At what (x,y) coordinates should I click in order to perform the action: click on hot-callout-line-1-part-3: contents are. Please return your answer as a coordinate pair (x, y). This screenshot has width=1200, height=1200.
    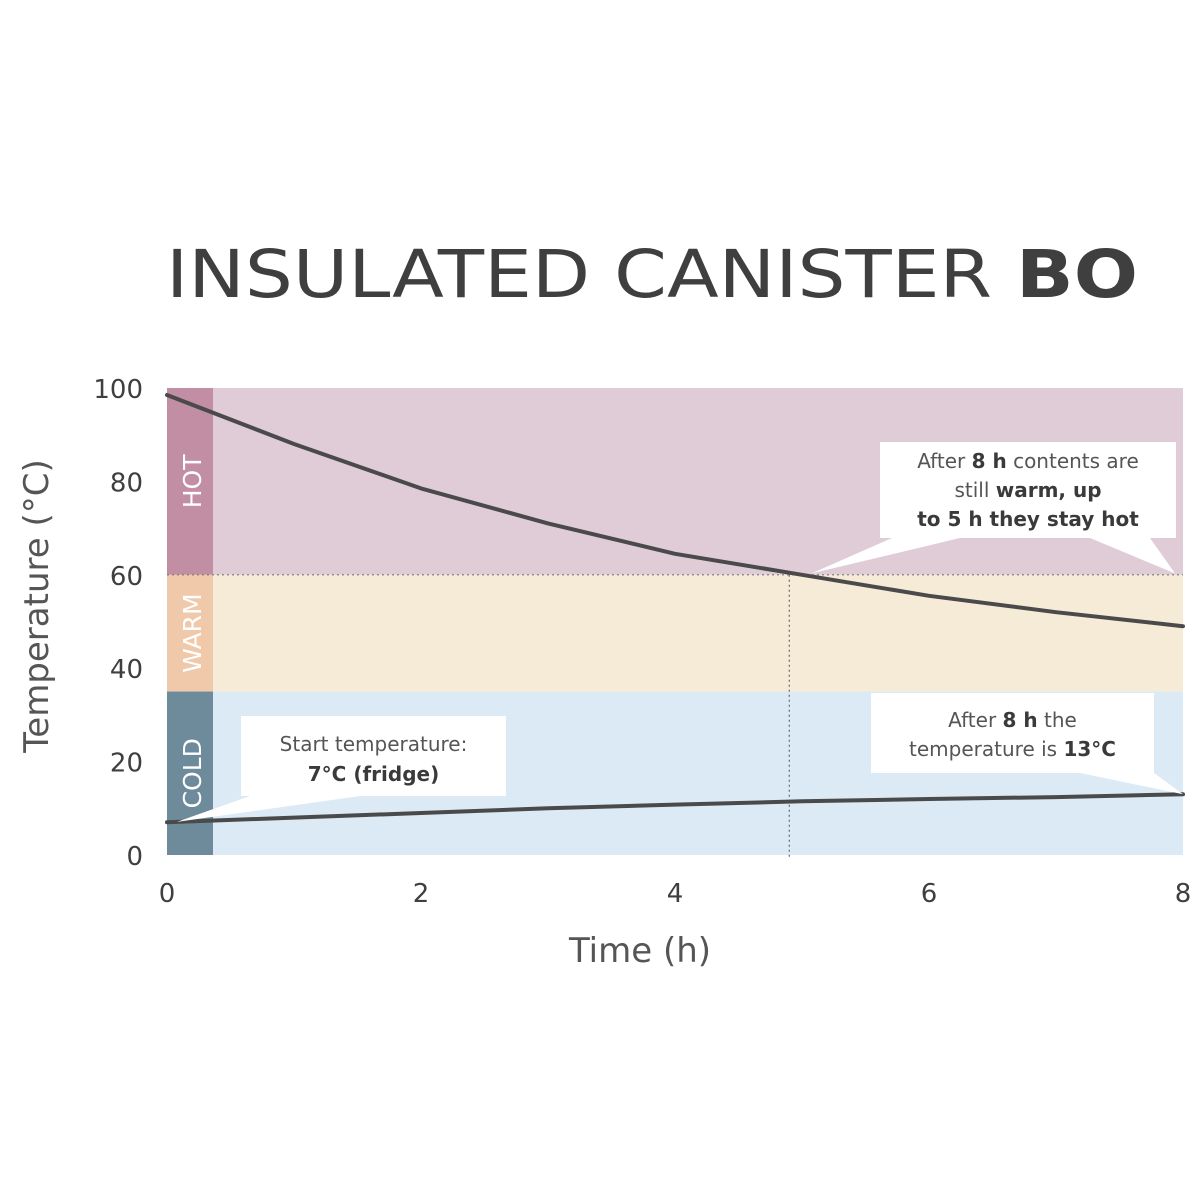
    Looking at the image, I should click on (1073, 461).